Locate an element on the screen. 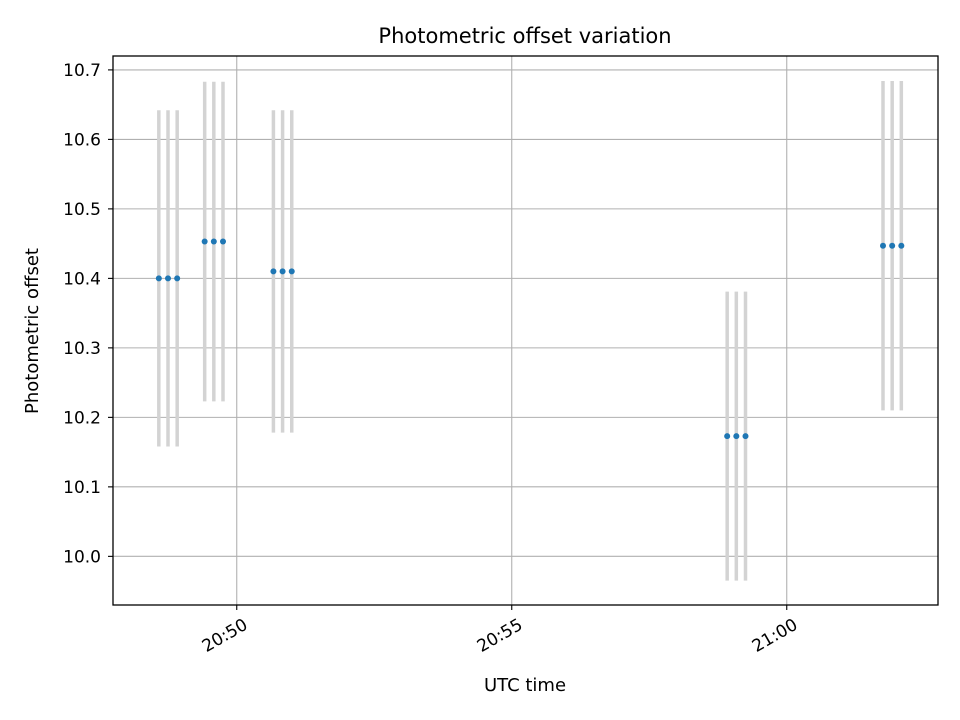 The image size is (960, 720). y-tick-label: 10.6 is located at coordinates (82, 140).